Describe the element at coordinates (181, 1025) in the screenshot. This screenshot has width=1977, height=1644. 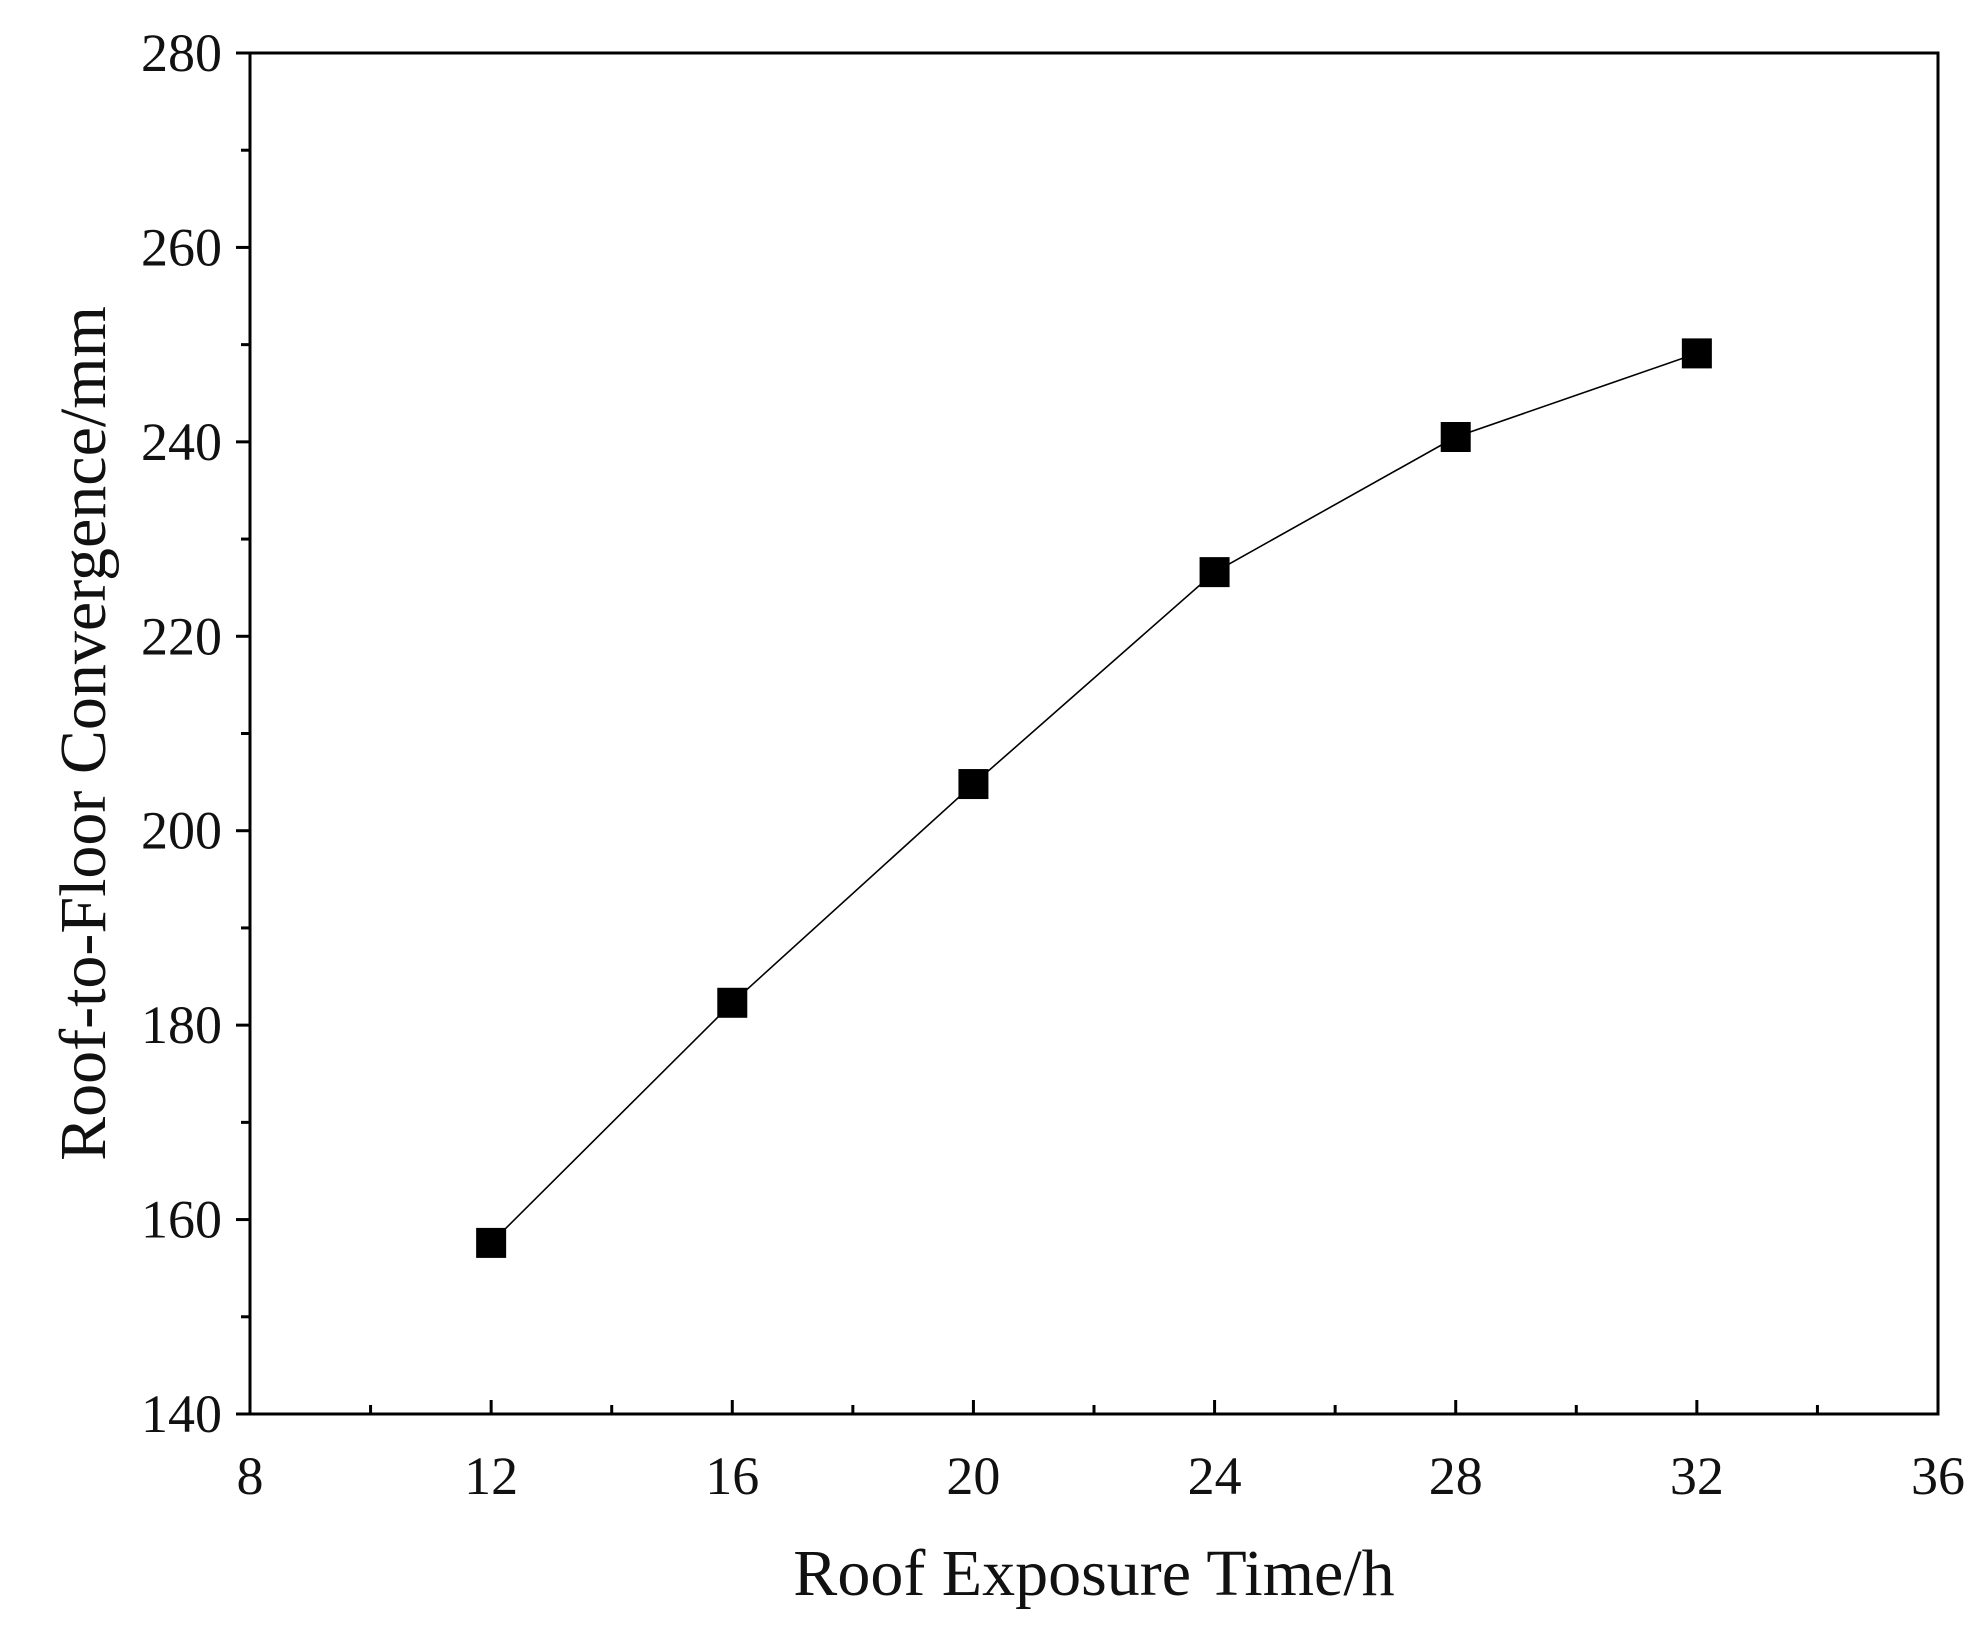
I see `y-tick-label: 180` at that location.